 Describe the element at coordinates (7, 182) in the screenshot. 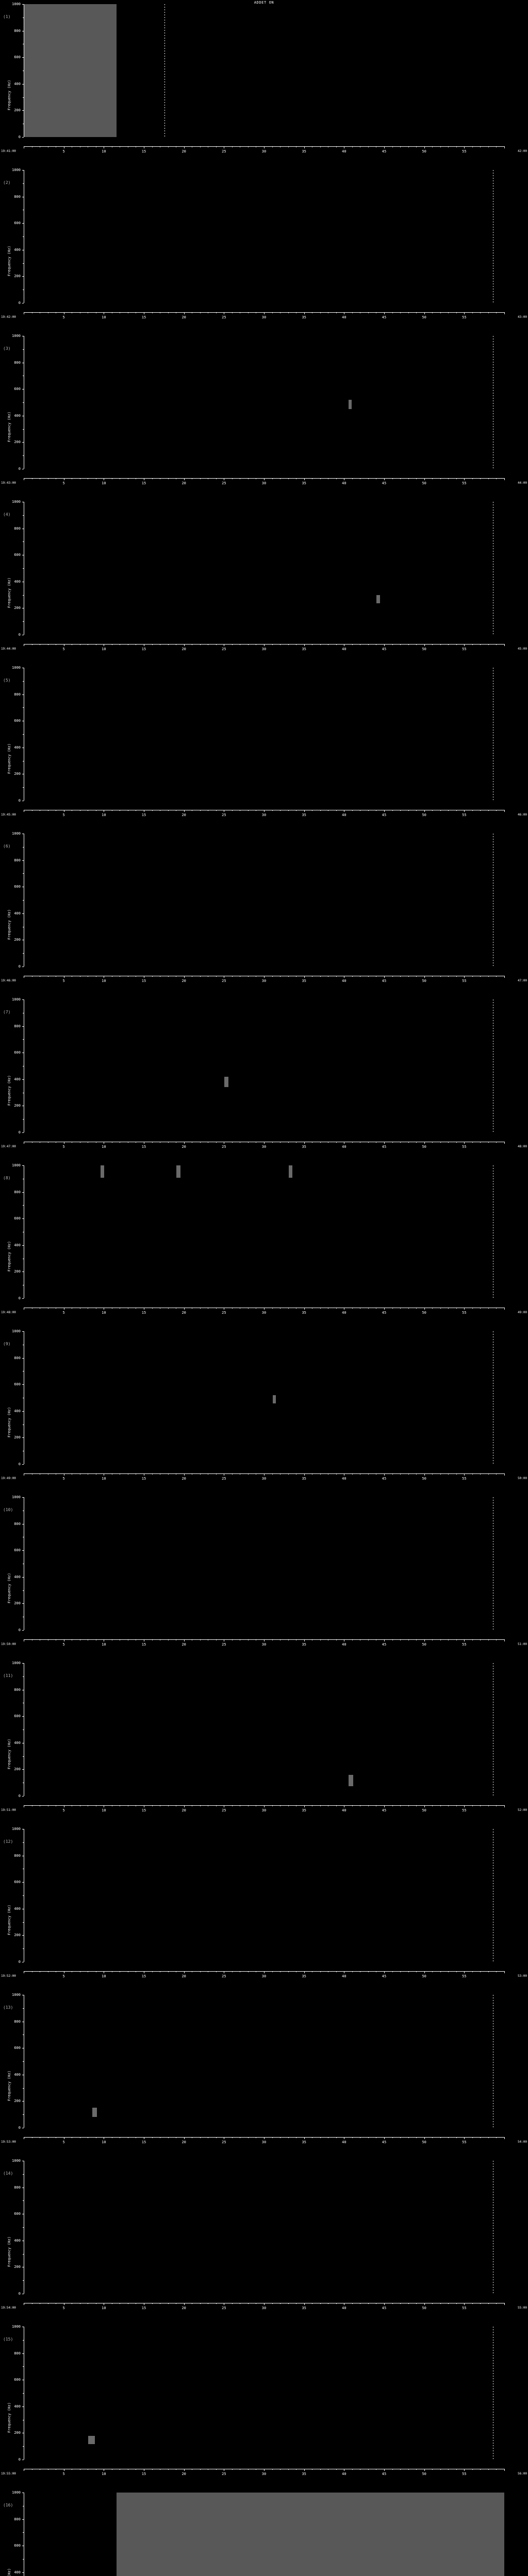

I see `panel-index-label: (2)` at that location.